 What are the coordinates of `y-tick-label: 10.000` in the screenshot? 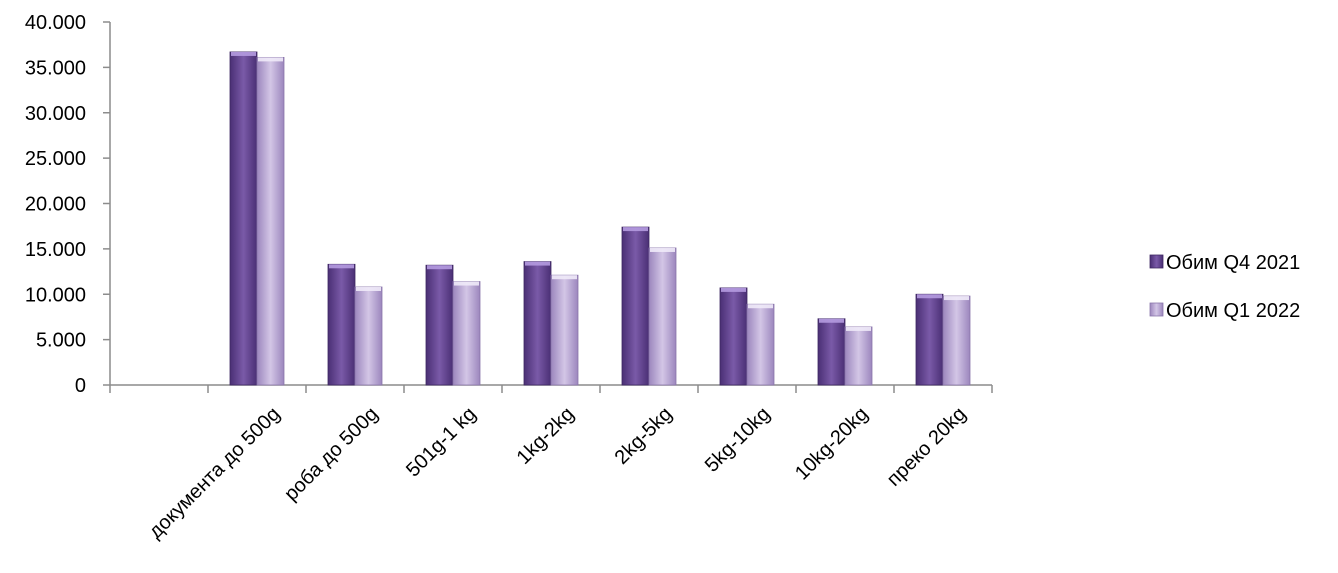 It's located at (55, 295).